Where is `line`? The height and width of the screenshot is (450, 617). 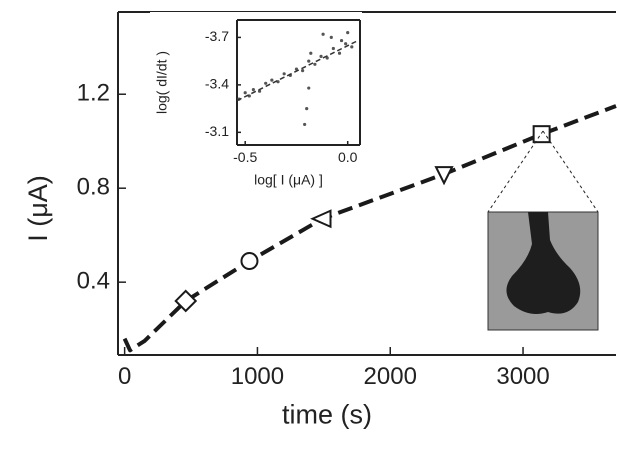
line is located at coordinates (297, 70).